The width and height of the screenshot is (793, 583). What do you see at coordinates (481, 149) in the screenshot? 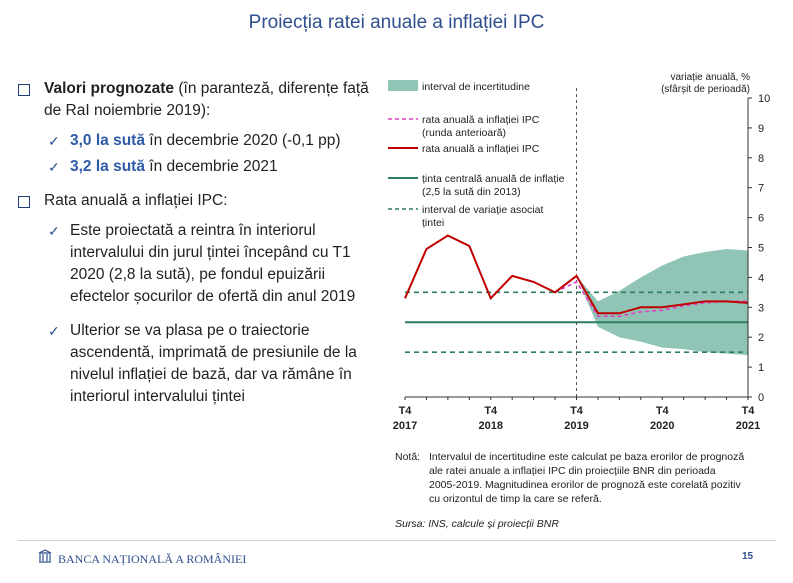
I see `legend-curr-label: rata anuală a inflației IPC` at bounding box center [481, 149].